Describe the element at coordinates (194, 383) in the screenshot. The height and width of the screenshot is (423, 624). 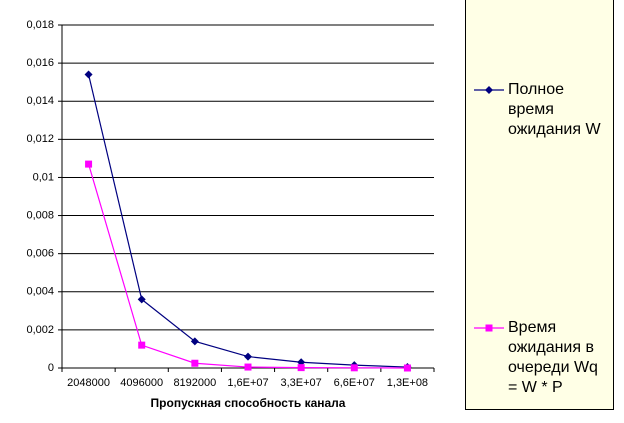
I see `x-tick-label: 8192000` at that location.